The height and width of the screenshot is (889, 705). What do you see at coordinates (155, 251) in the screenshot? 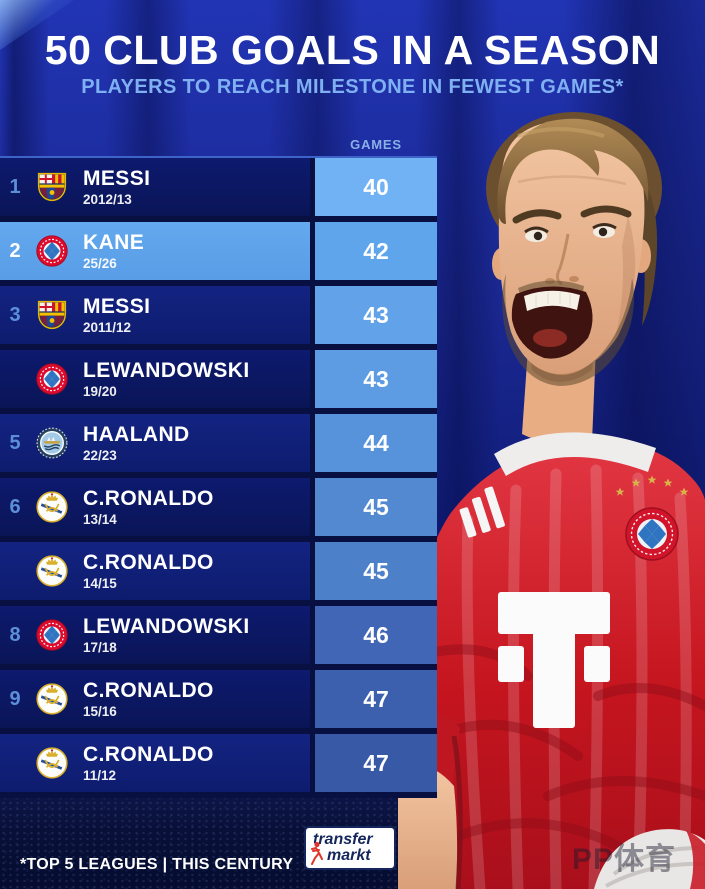
I see `row-main: 2 KANE 25/26` at bounding box center [155, 251].